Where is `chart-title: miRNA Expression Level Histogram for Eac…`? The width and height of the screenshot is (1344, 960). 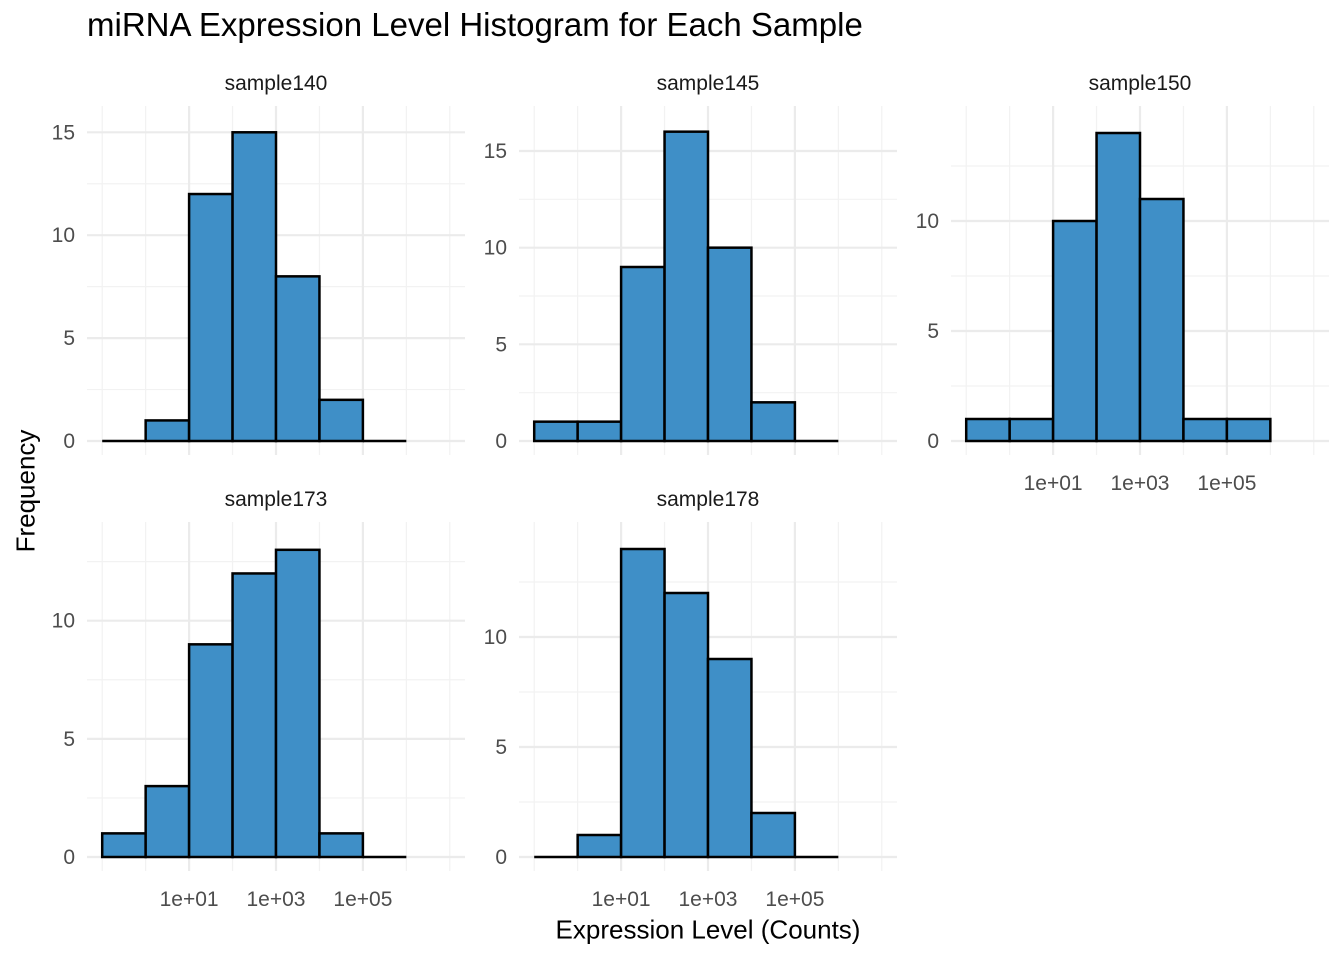 chart-title: miRNA Expression Level Histogram for Eac… is located at coordinates (475, 24).